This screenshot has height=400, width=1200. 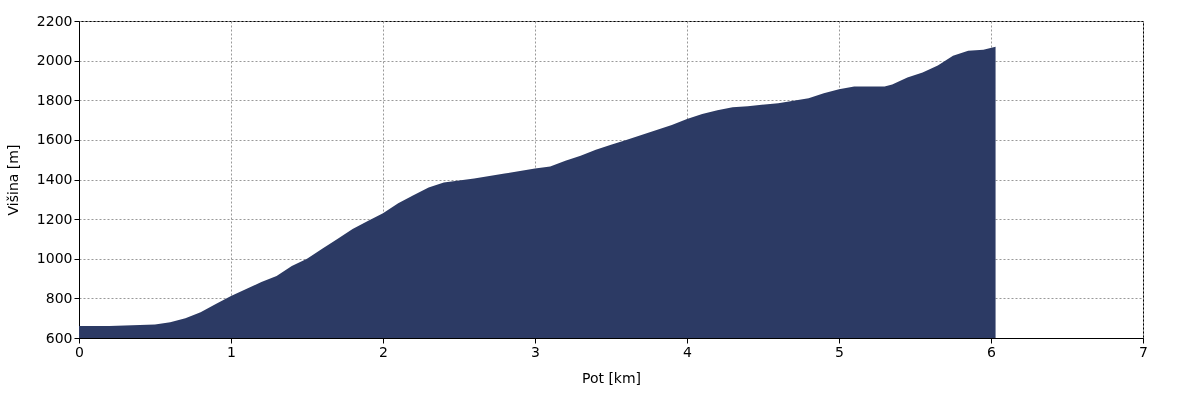 What do you see at coordinates (79, 351) in the screenshot?
I see `x-tick-label: 0` at bounding box center [79, 351].